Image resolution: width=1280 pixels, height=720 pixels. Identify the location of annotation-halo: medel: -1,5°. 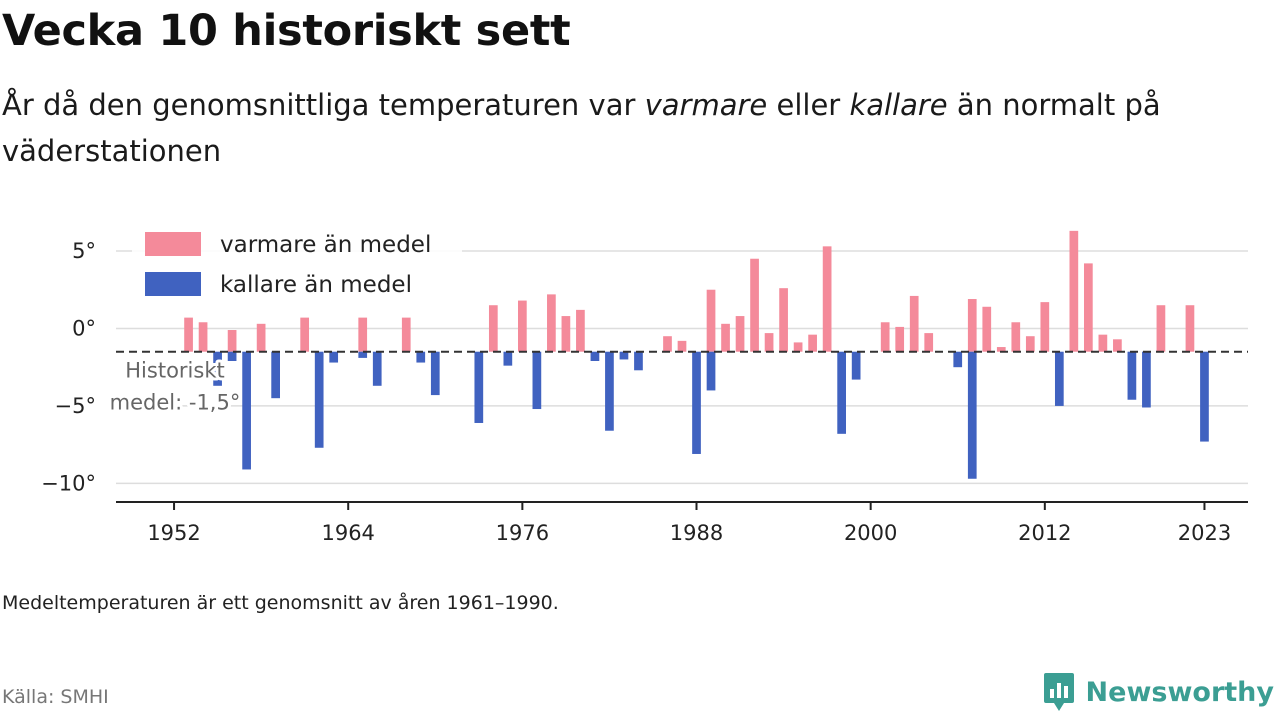
(175, 403).